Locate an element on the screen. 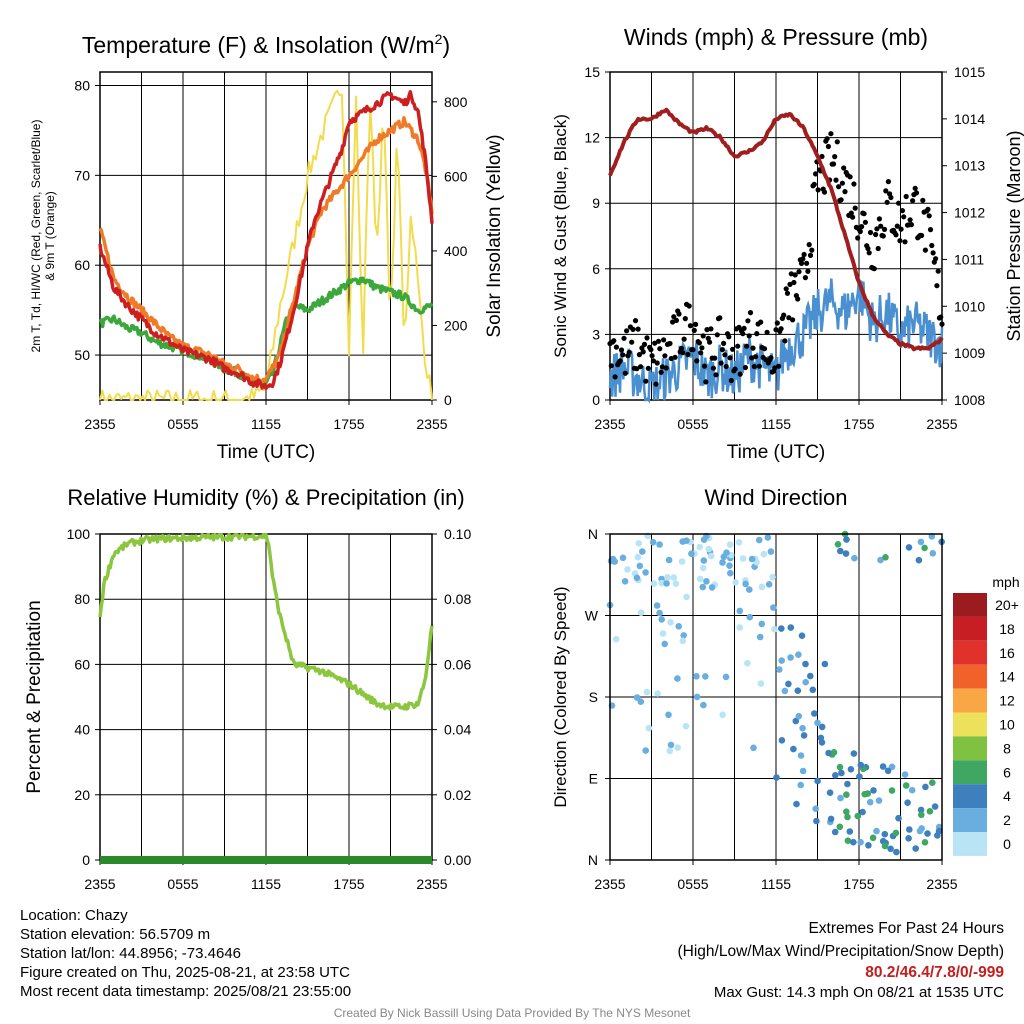 Image resolution: width=1024 pixels, height=1024 pixels. max-gust-text: Max Gust: 14.3 mph On 08/21 at 1535 UTC is located at coordinates (858, 992).